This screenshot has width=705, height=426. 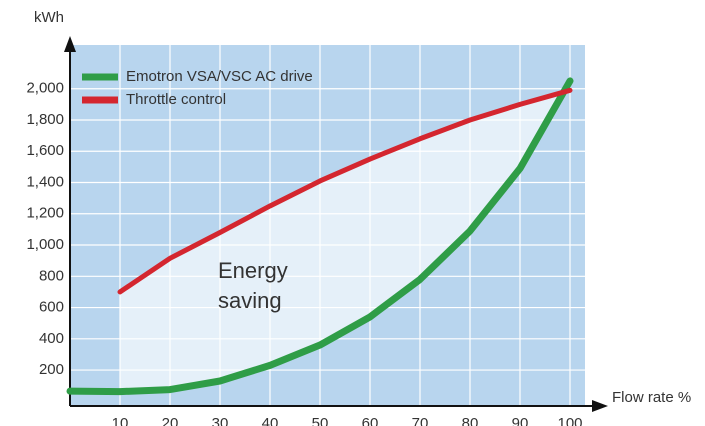 What do you see at coordinates (220, 420) in the screenshot?
I see `x-tick-label: 30` at bounding box center [220, 420].